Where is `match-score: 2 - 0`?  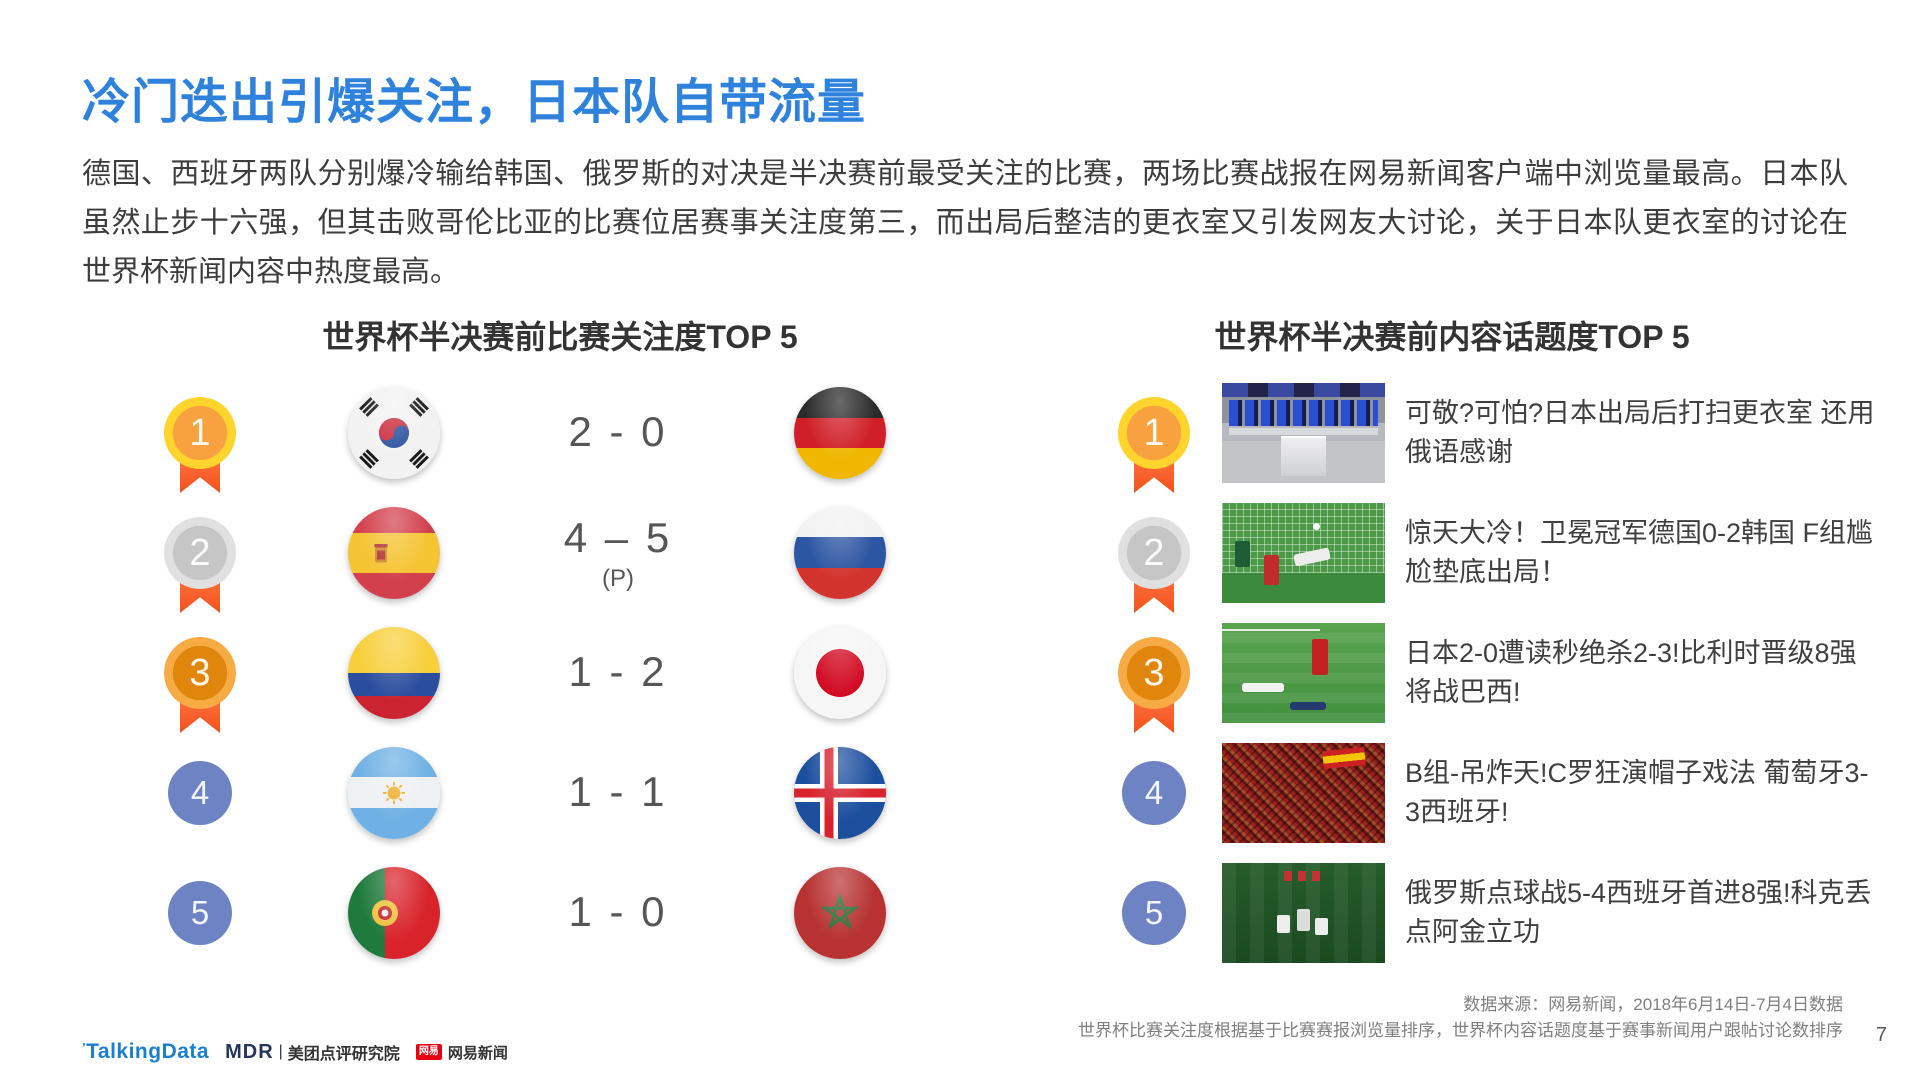 match-score: 2 - 0 is located at coordinates (618, 431).